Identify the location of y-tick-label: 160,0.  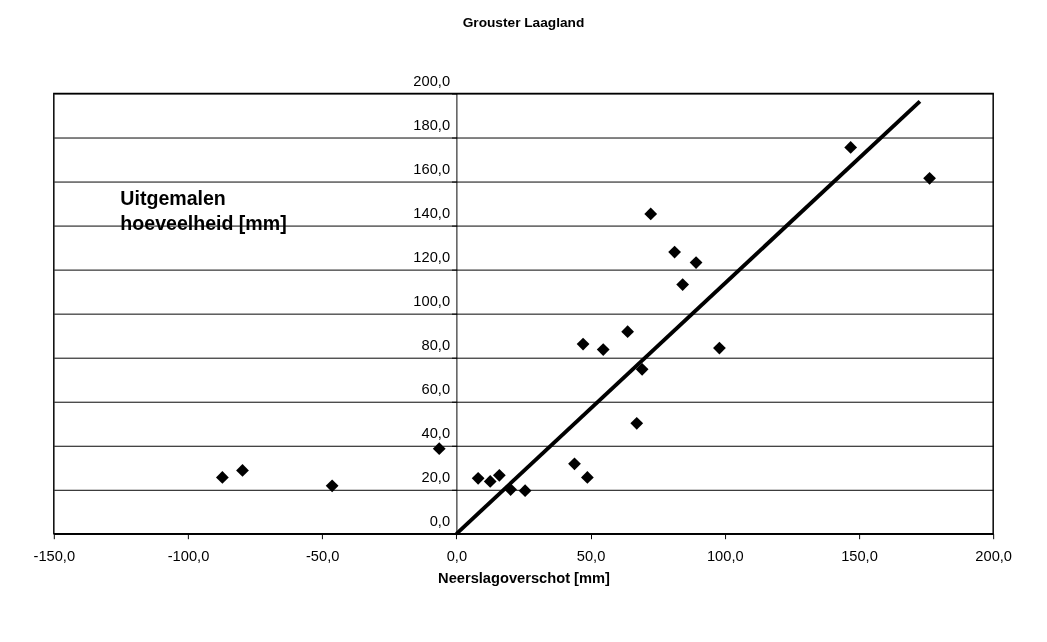
(432, 169).